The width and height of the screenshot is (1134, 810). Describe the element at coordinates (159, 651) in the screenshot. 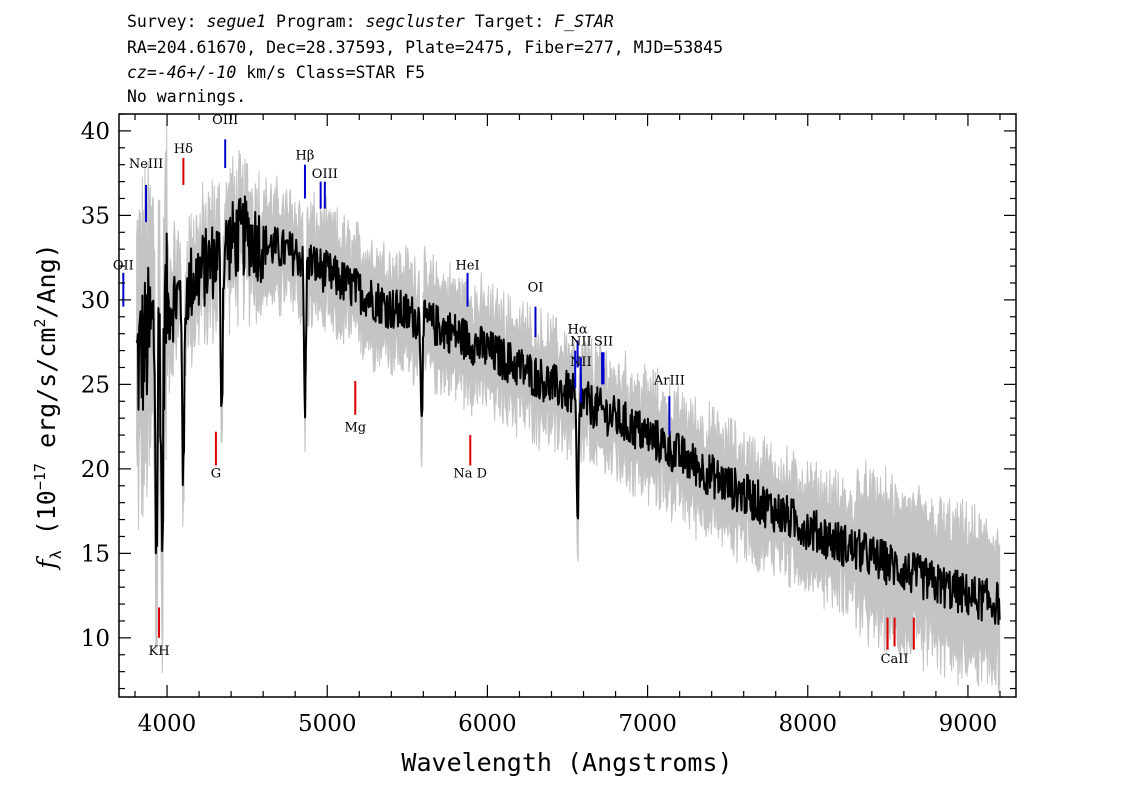

I see `line-marker-label: KH` at that location.